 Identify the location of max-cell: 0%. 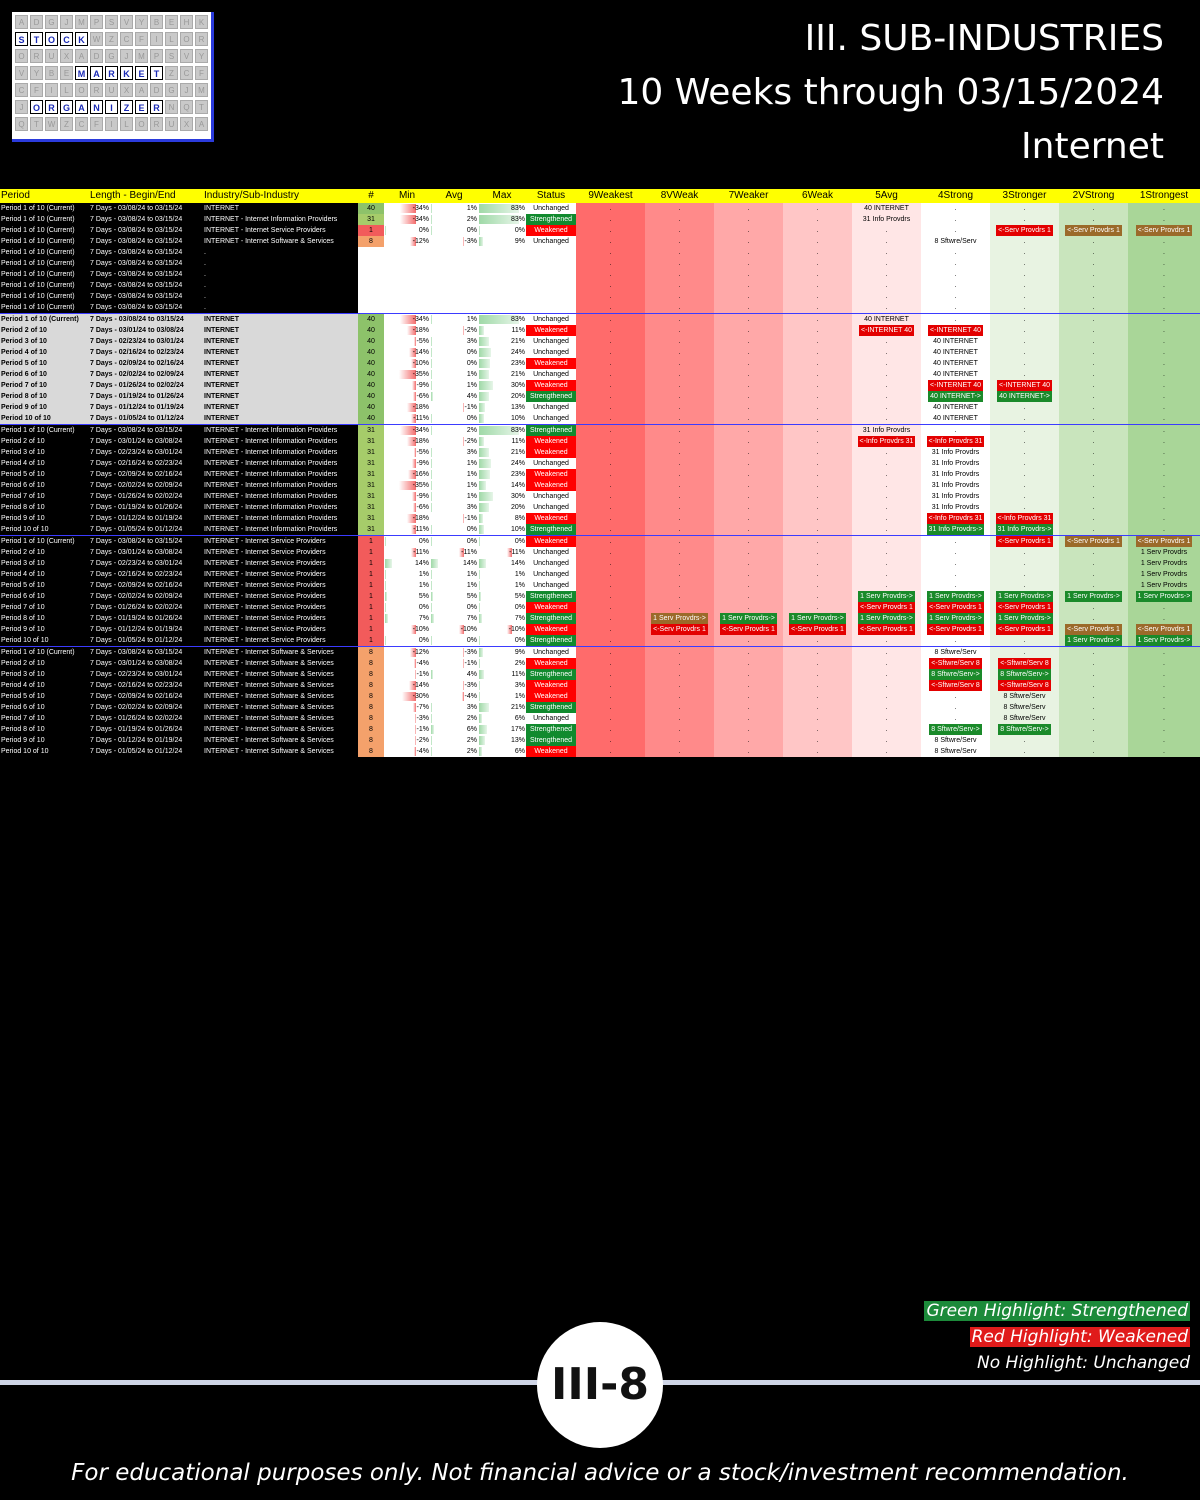
(502, 230).